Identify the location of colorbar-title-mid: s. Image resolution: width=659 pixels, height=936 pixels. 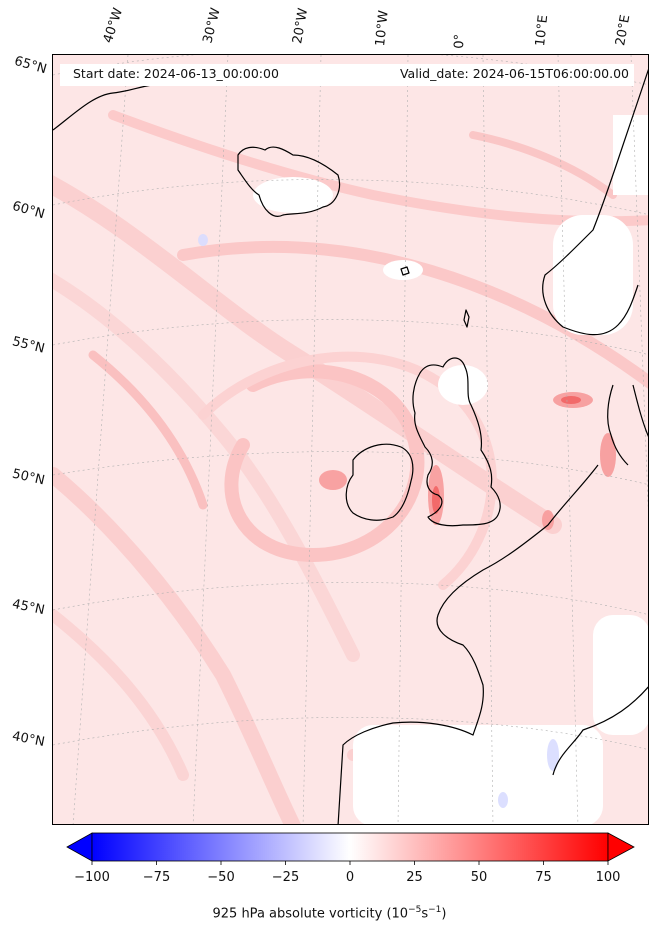
(425, 914).